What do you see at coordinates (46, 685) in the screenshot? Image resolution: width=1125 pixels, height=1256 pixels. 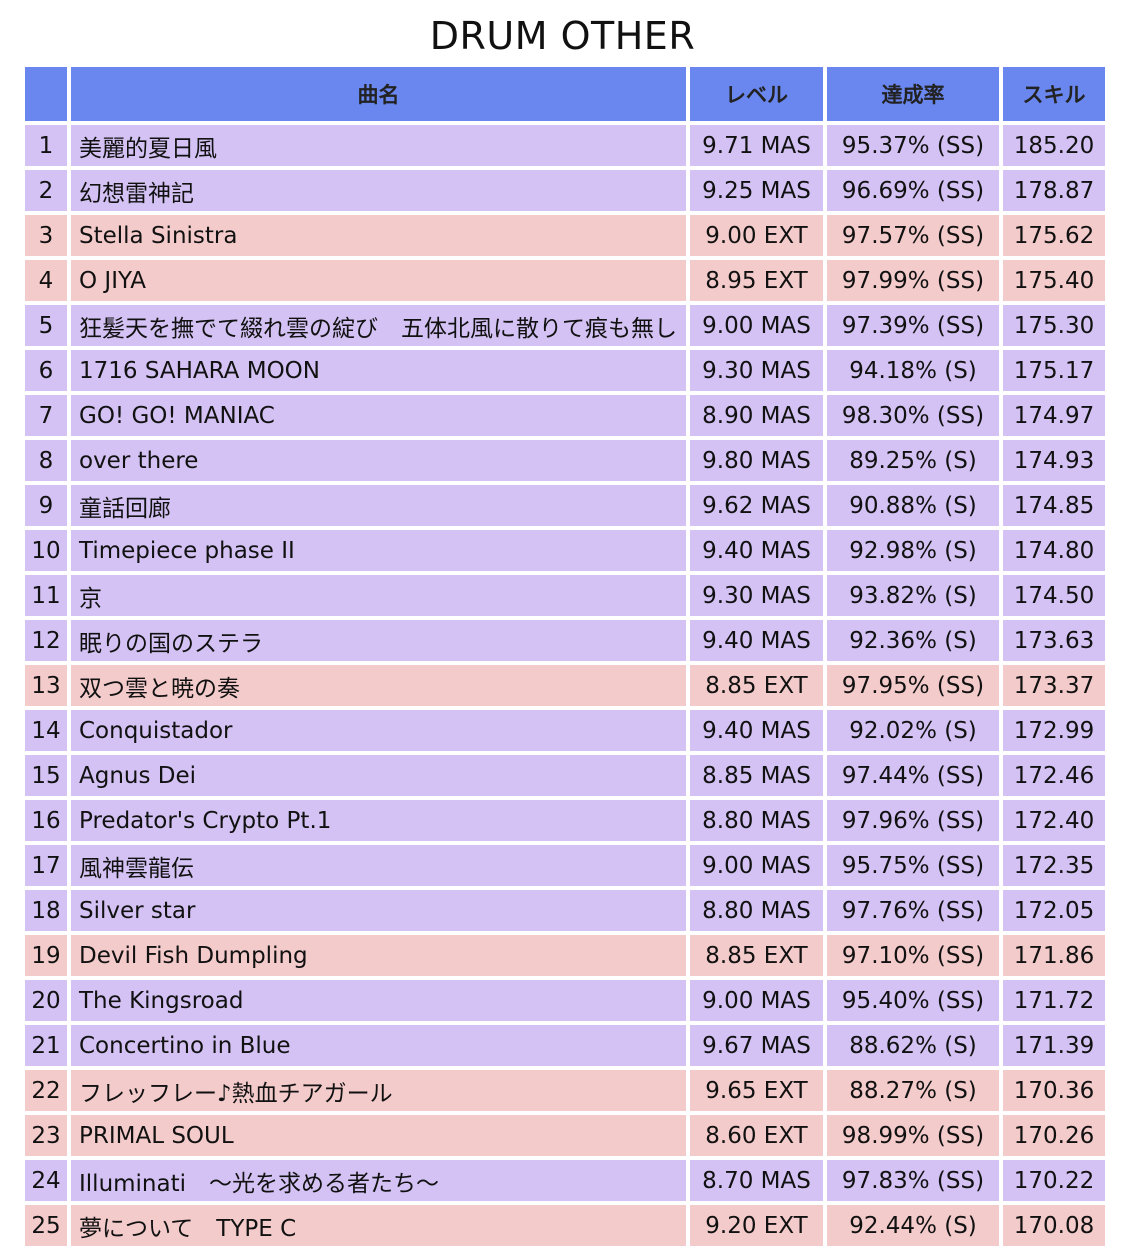 I see `rank-cell: 13` at bounding box center [46, 685].